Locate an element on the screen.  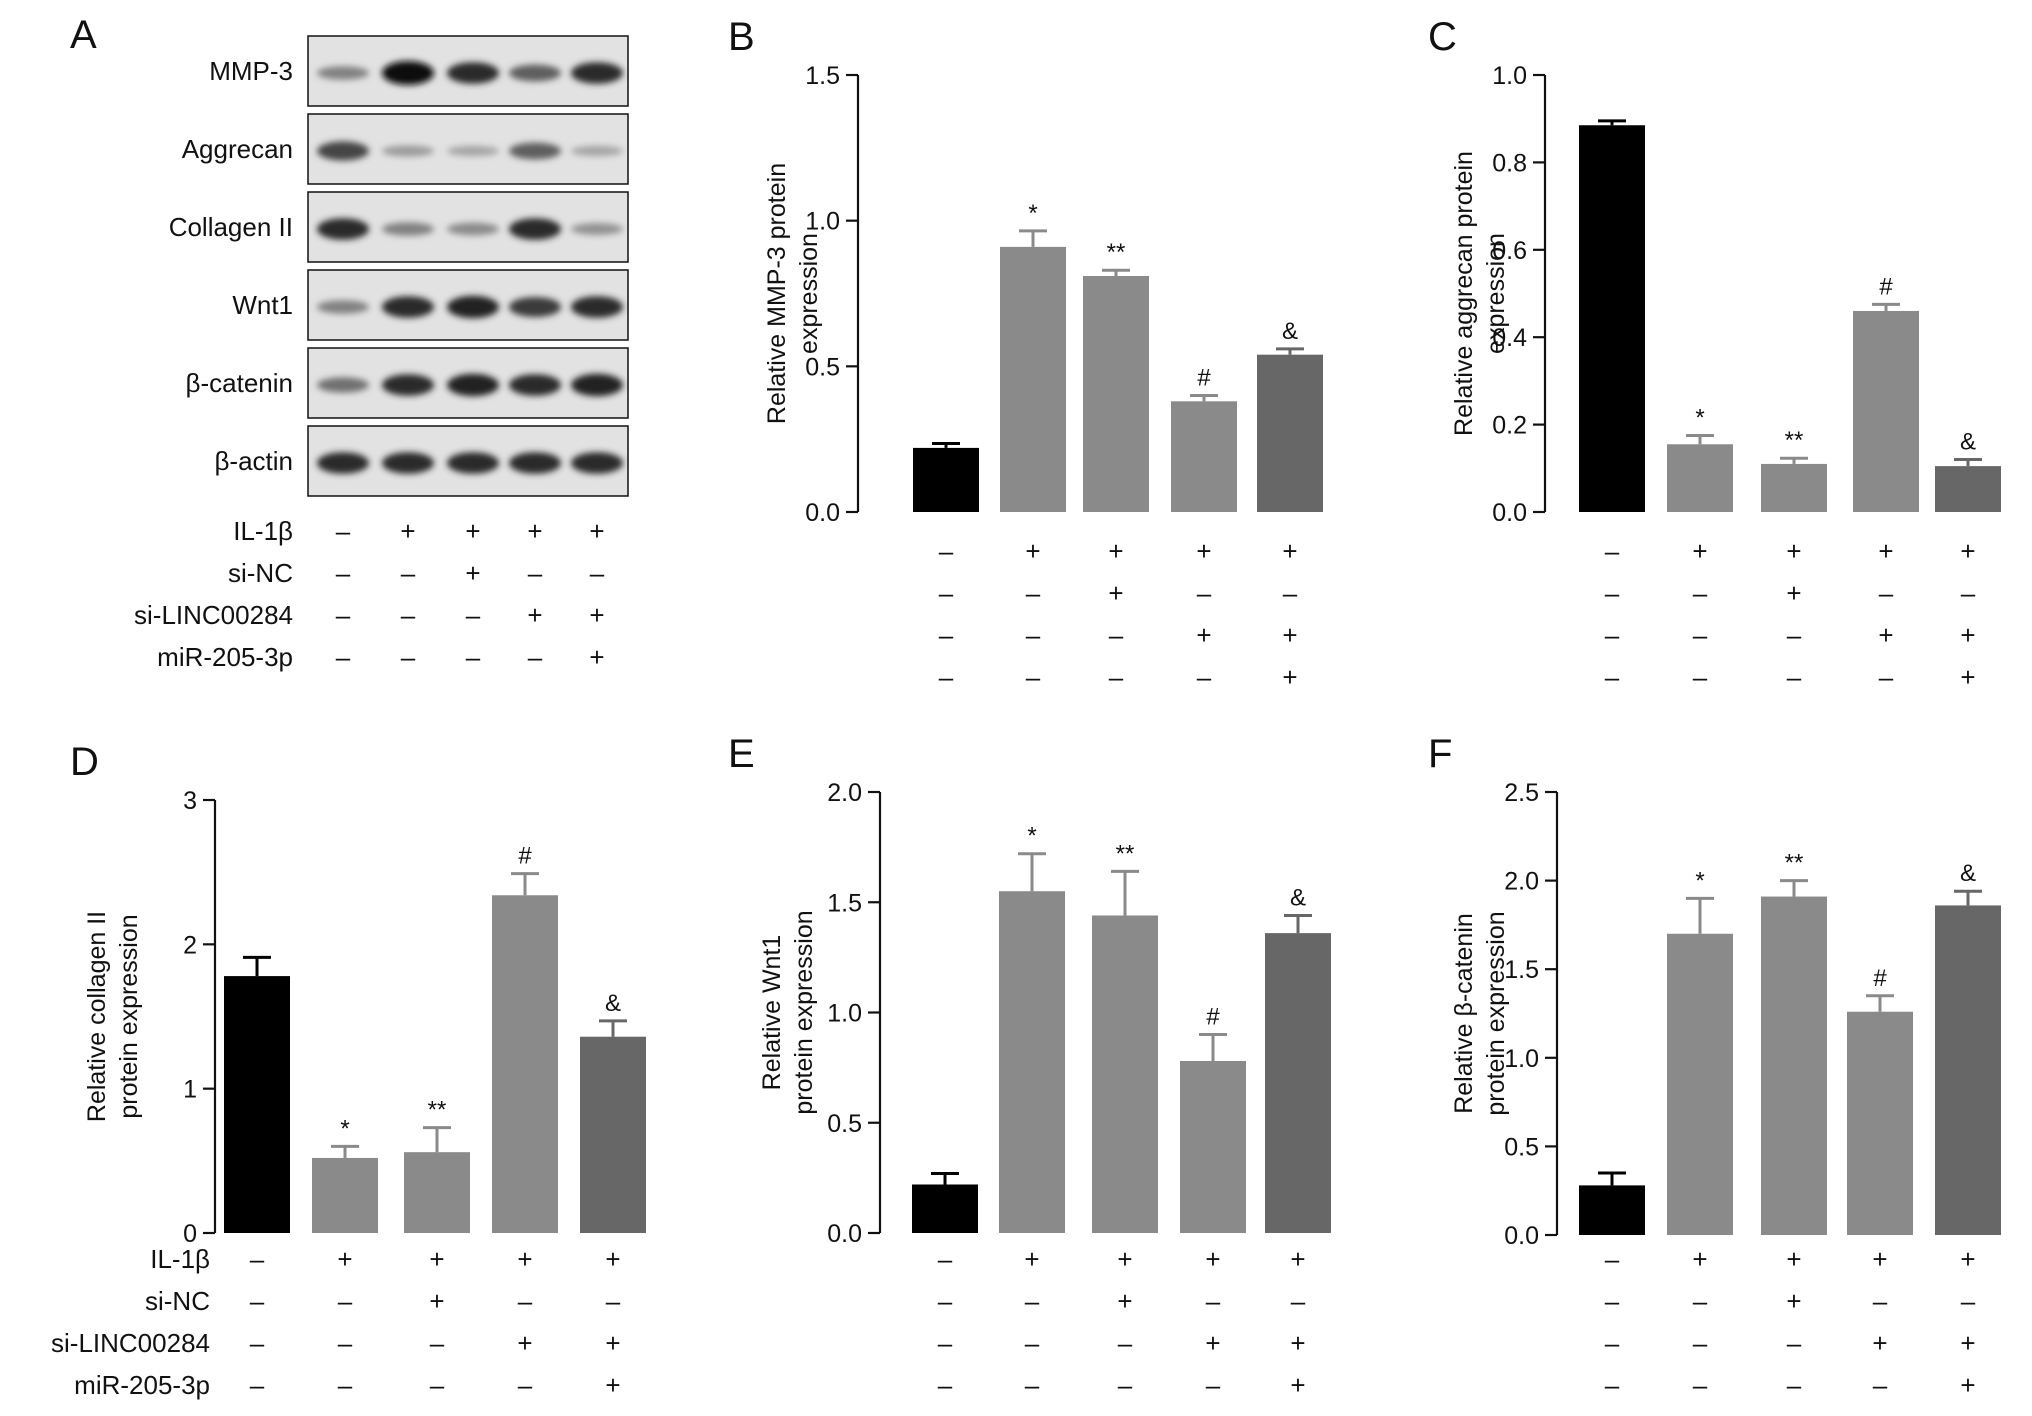
blot-row: β-actin is located at coordinates (421, 461).